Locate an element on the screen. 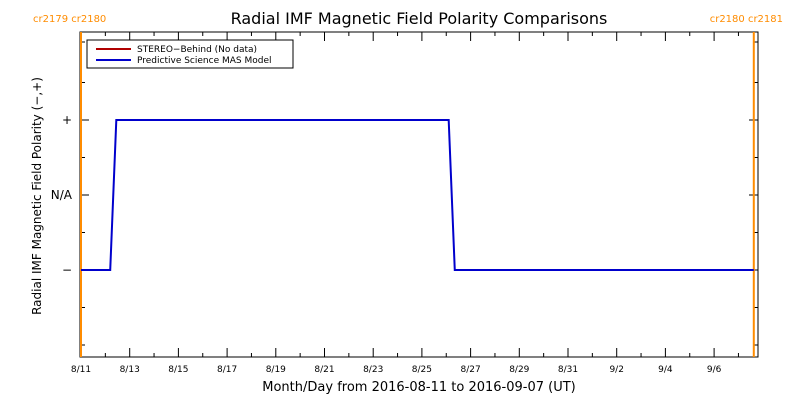  y-tick-label: + is located at coordinates (67, 120).